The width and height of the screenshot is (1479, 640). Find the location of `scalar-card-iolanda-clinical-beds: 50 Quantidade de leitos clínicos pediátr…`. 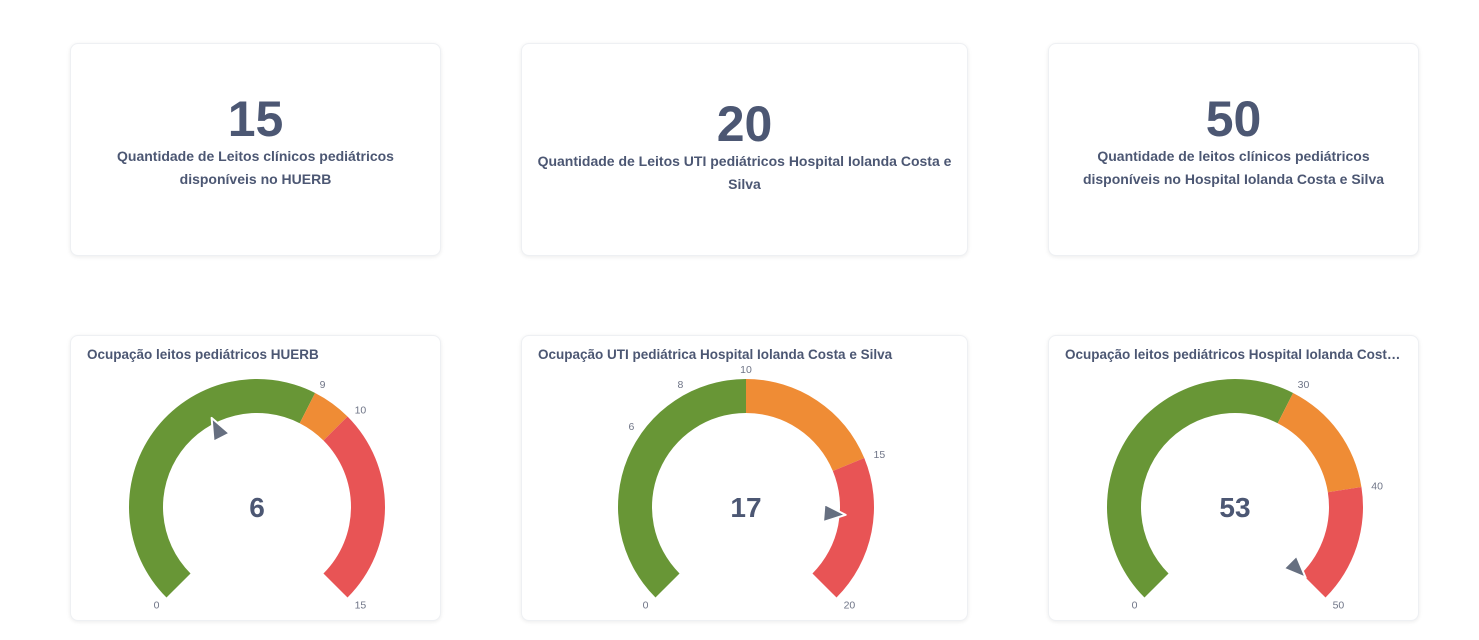

scalar-card-iolanda-clinical-beds: 50 Quantidade de leitos clínicos pediátr… is located at coordinates (1233, 149).